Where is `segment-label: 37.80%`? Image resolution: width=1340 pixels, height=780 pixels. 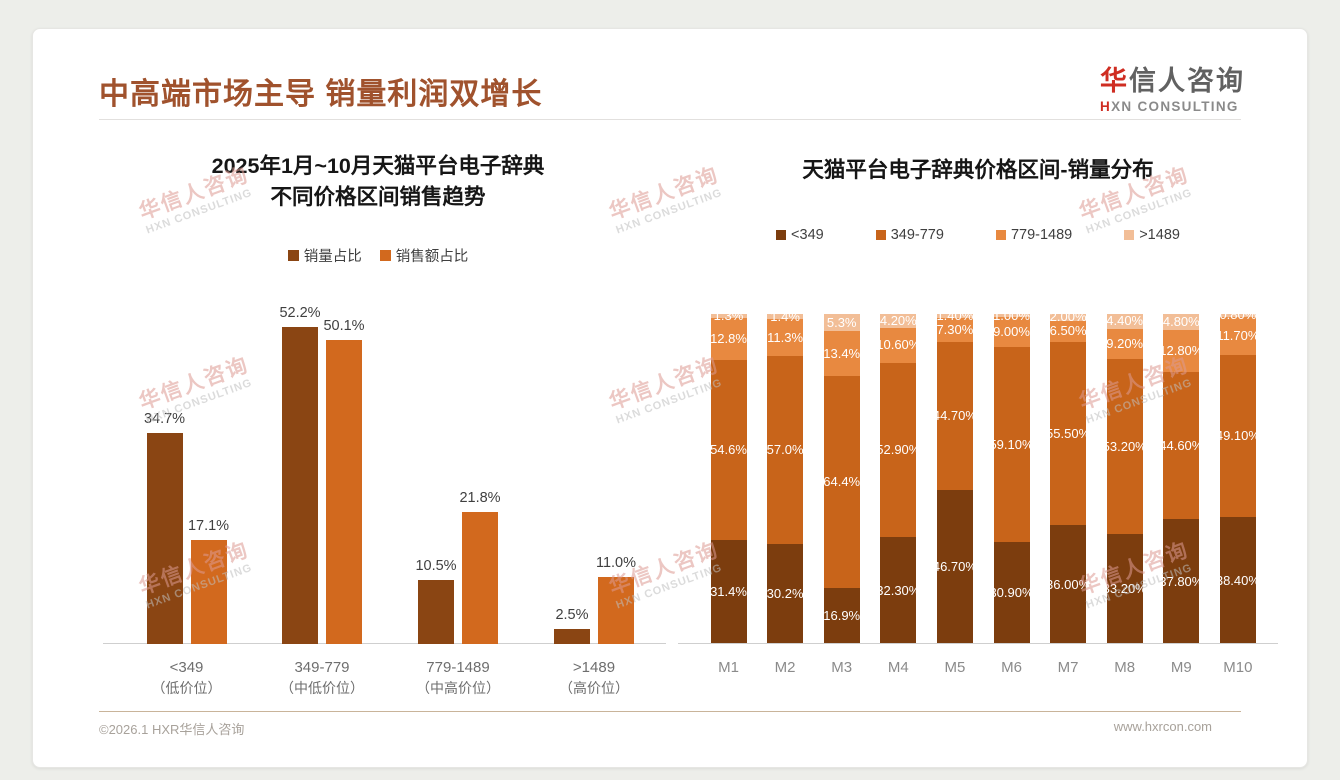 segment-label: 37.80% is located at coordinates (1181, 581).